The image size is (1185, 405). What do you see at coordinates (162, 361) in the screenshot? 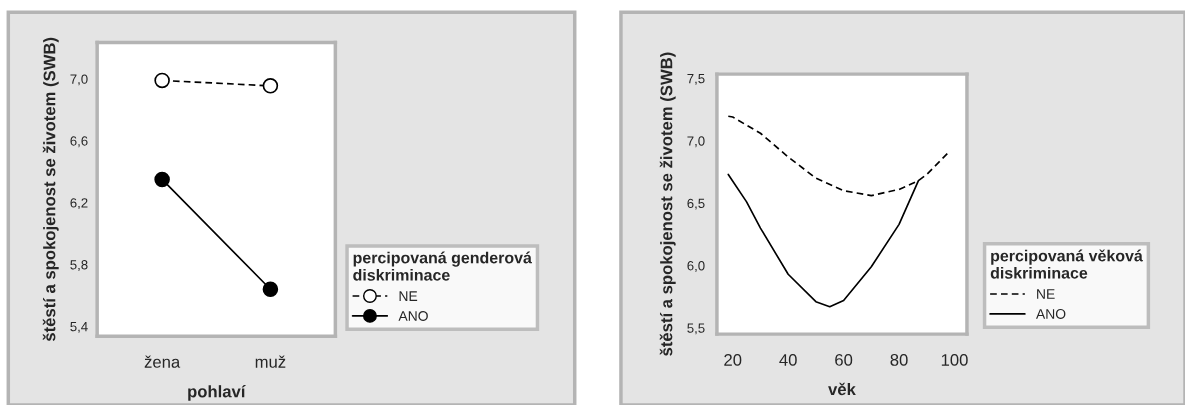
I see `x-tick-label: žena` at bounding box center [162, 361].